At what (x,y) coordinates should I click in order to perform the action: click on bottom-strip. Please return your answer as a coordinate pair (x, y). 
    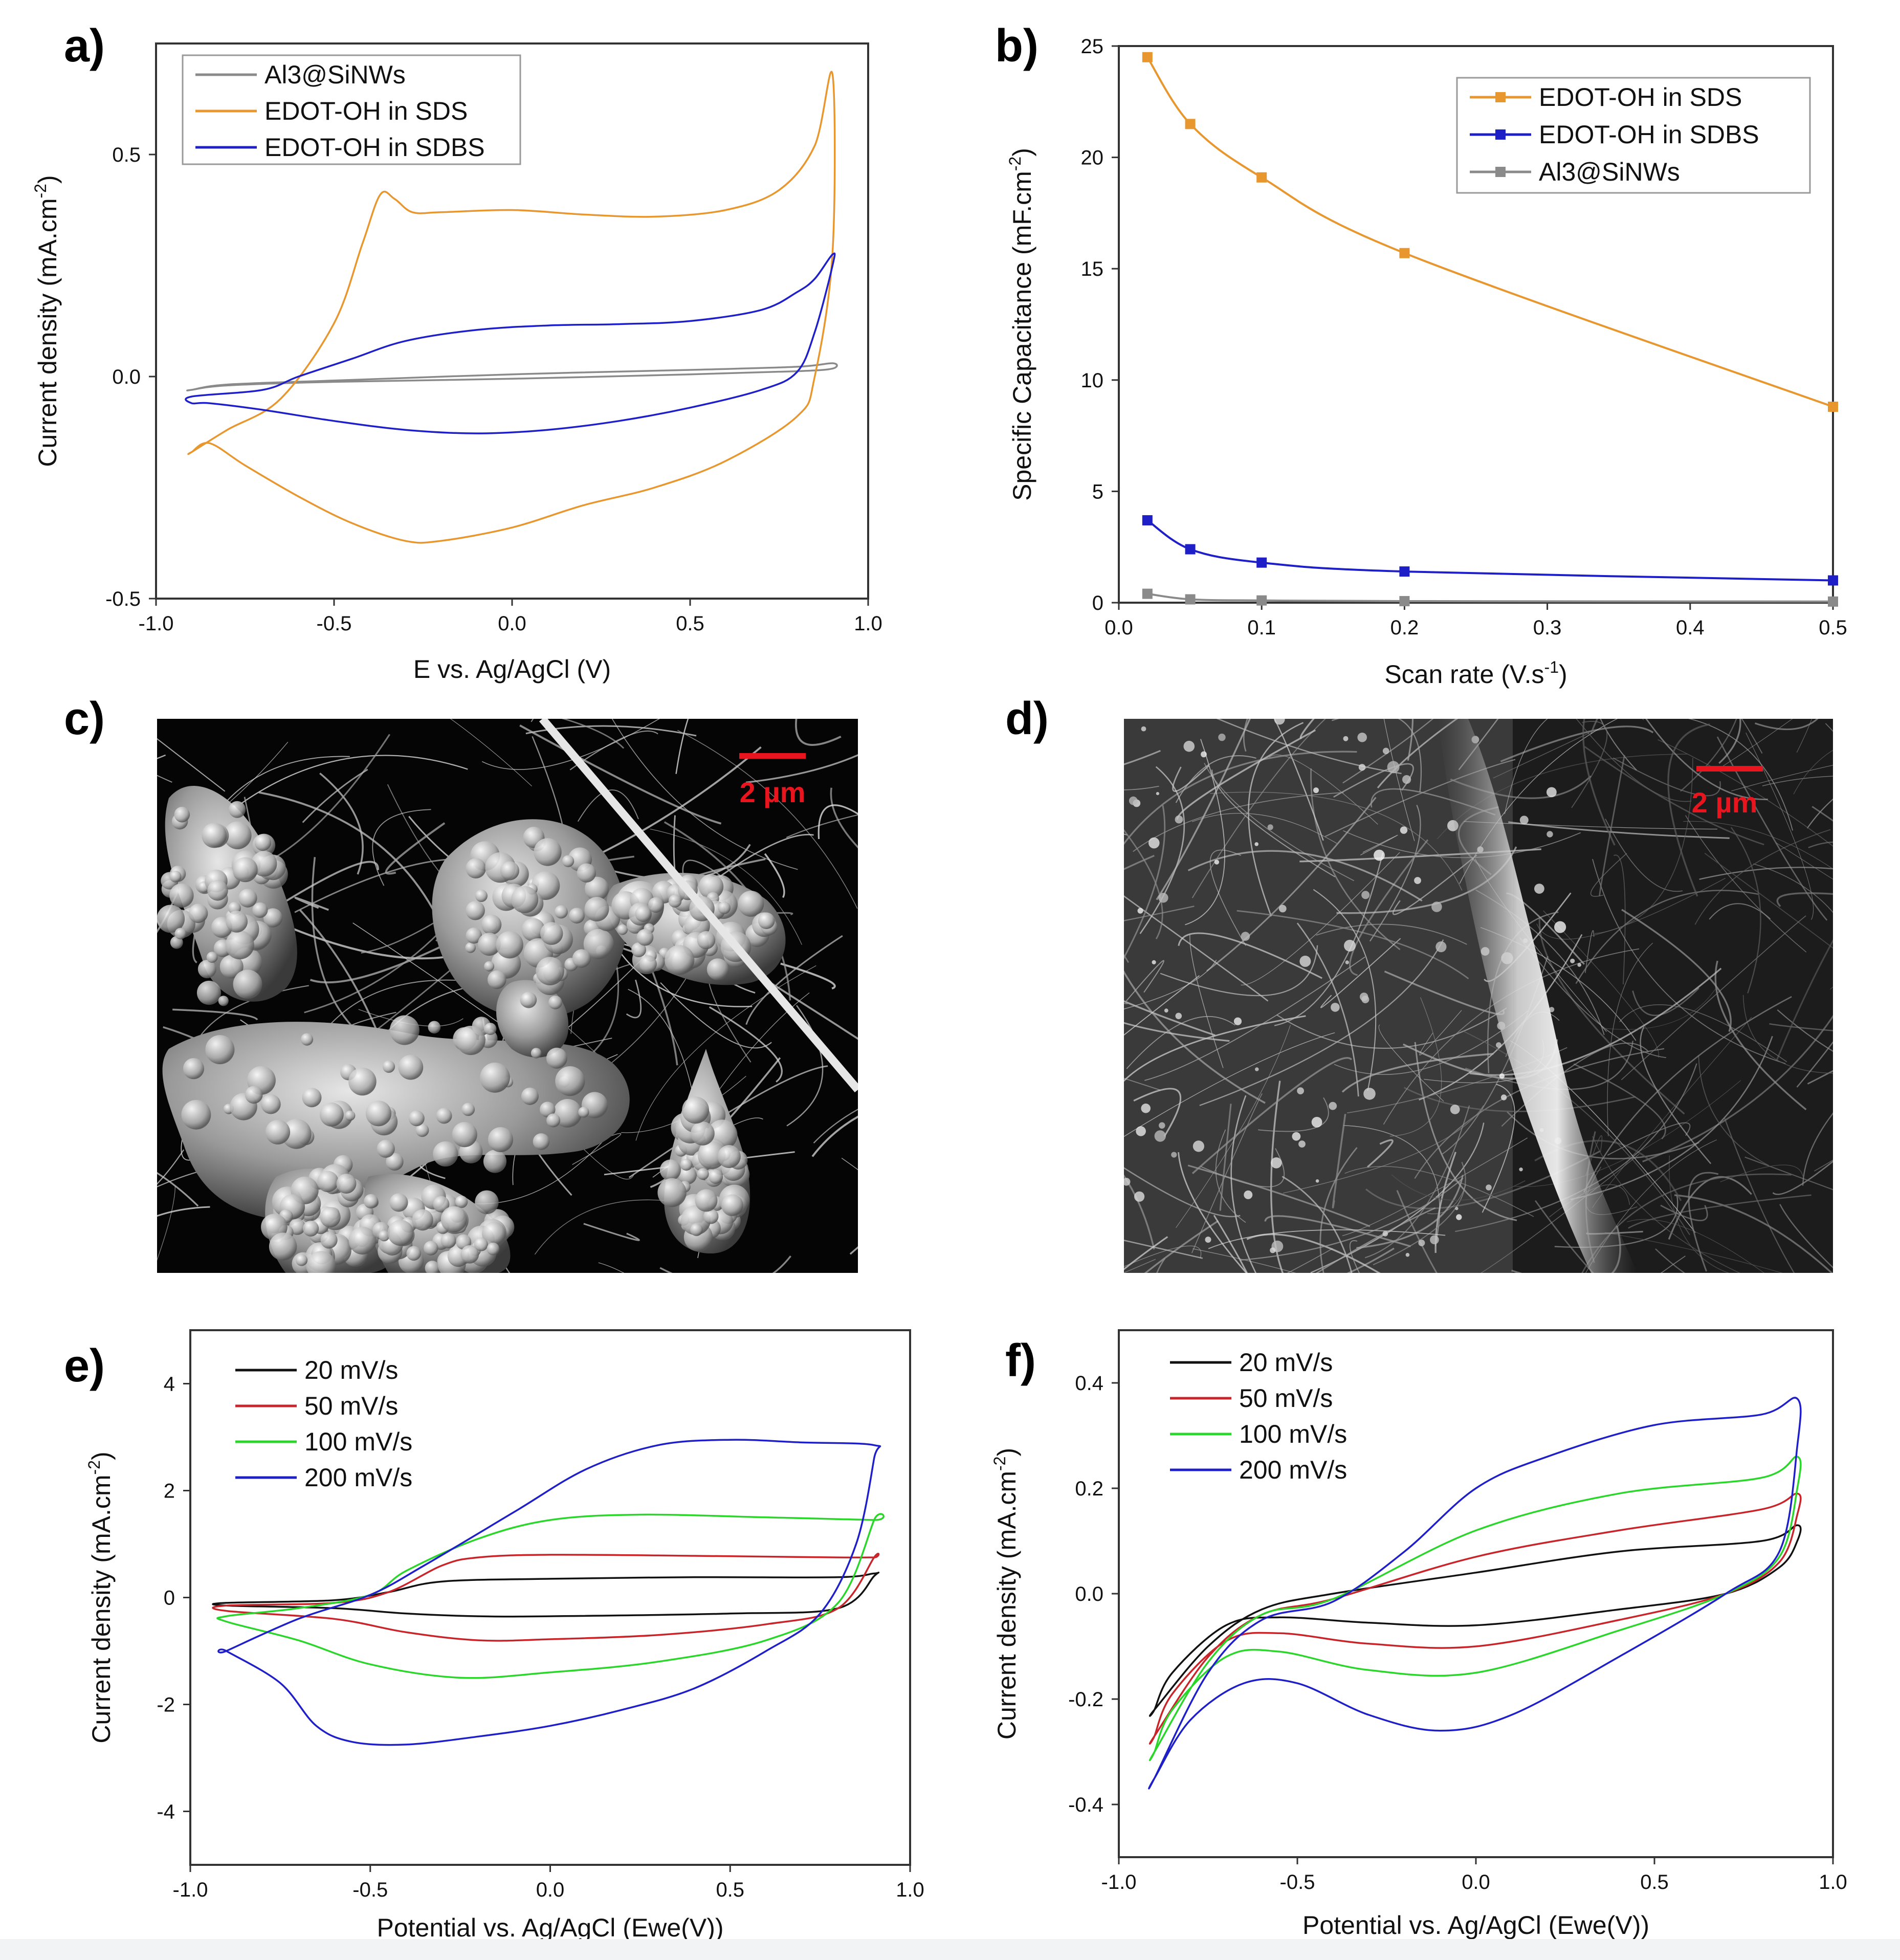
    Looking at the image, I should click on (950, 1949).